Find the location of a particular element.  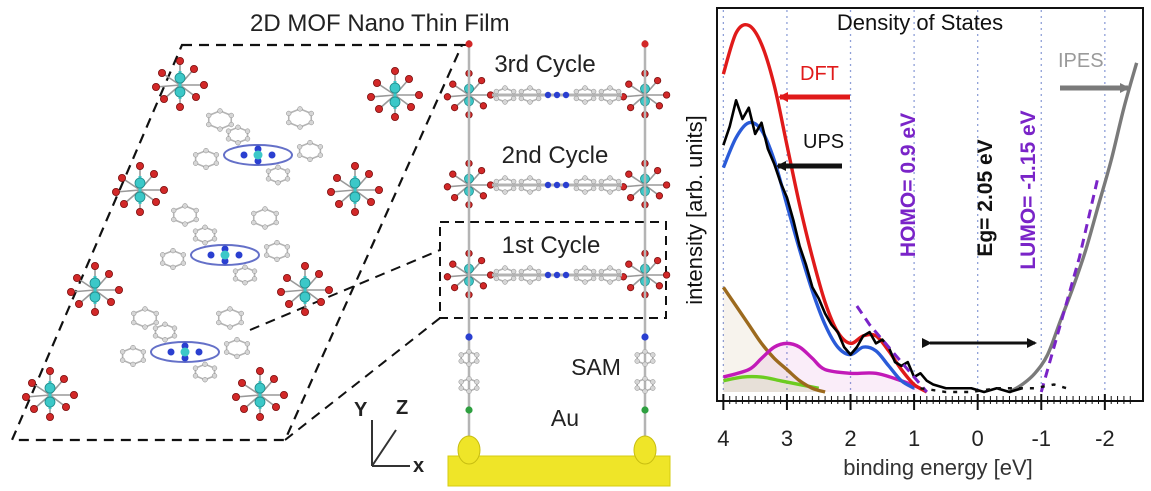

cycle-label-3: 3rd Cycle is located at coordinates (544, 64).